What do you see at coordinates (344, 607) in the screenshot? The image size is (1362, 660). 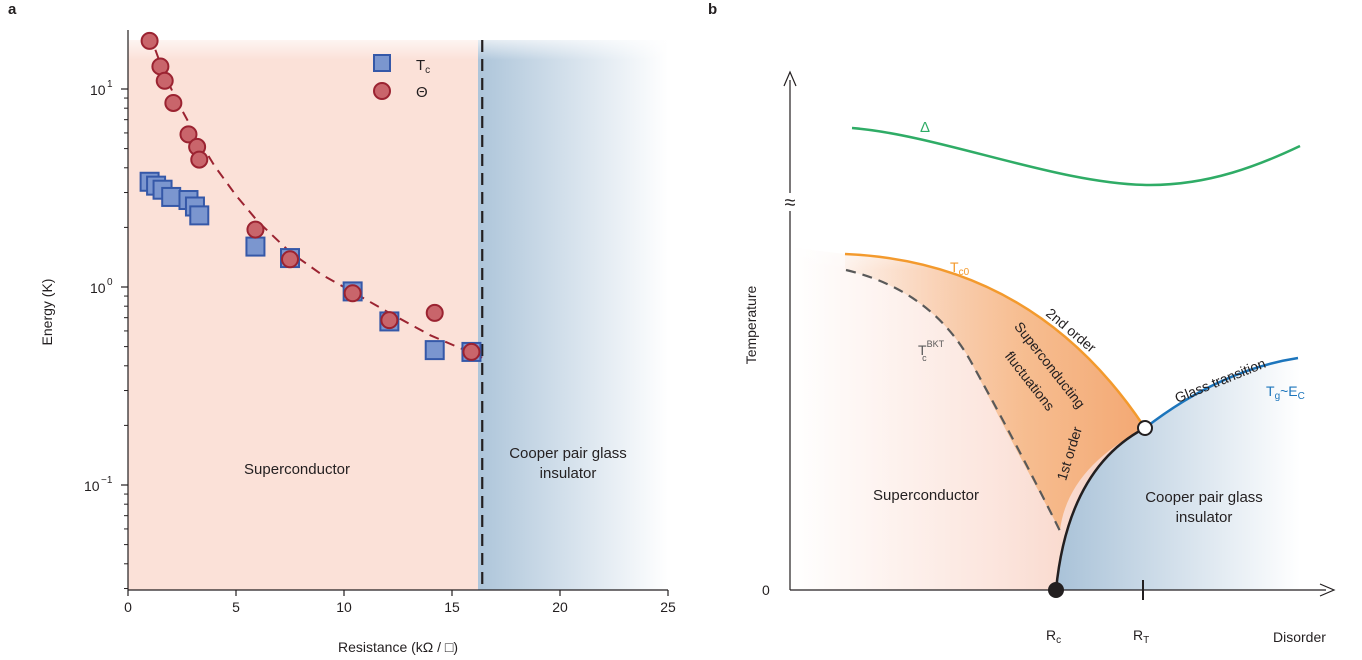 I see `x-tick-label: 10` at bounding box center [344, 607].